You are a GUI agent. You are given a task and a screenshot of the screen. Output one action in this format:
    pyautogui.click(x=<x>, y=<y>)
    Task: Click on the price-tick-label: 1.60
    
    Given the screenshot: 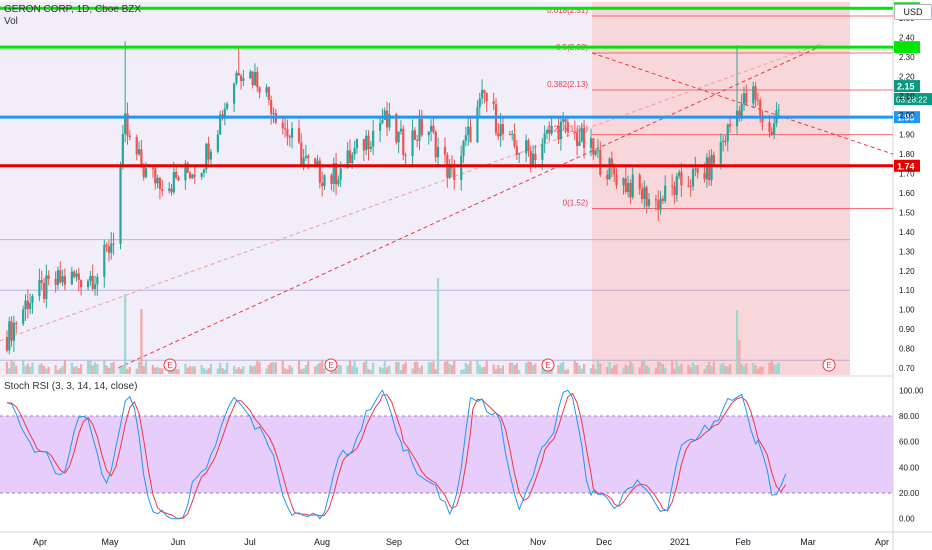 What is the action you would take?
    pyautogui.click(x=907, y=193)
    